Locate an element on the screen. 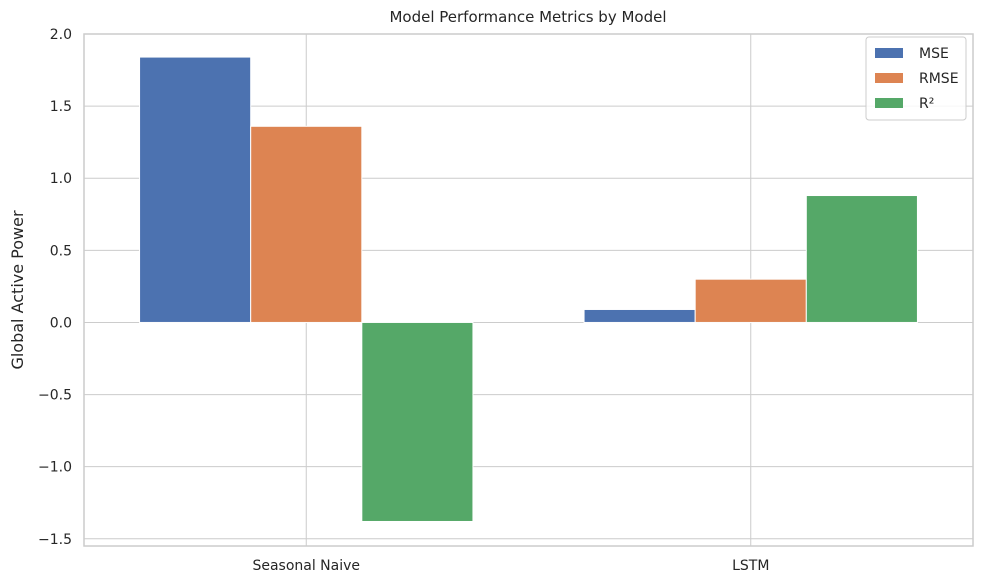 This screenshot has width=984, height=584. y-tick-label: 1.0 is located at coordinates (61, 179).